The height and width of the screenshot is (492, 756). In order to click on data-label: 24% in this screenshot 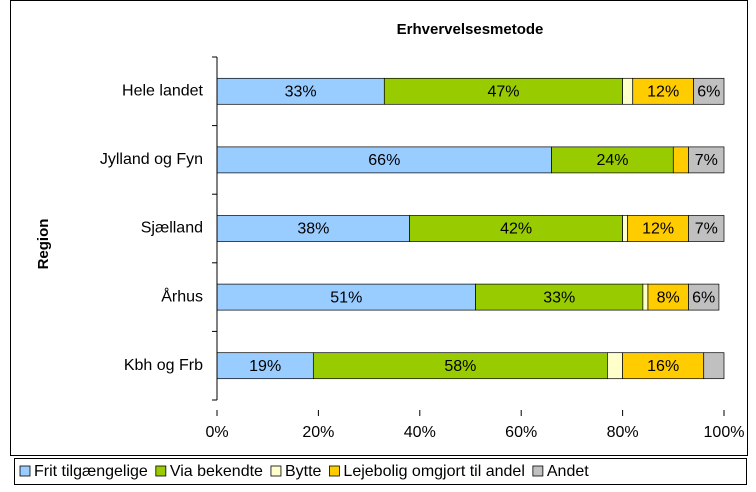, I will do `click(612, 160)`.